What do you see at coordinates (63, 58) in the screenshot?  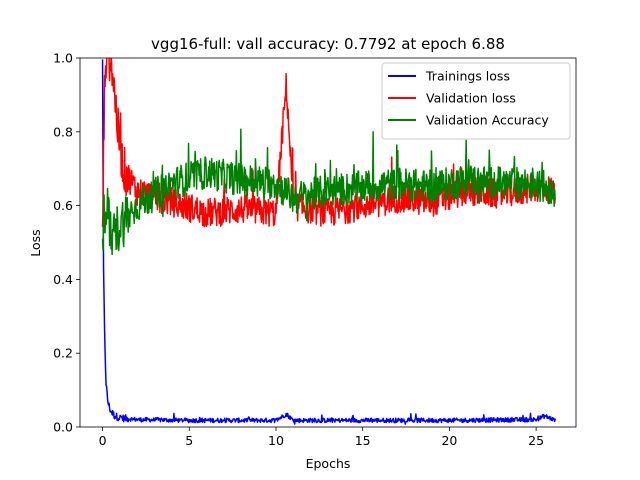 I see `y-tick-label: 1.0` at bounding box center [63, 58].